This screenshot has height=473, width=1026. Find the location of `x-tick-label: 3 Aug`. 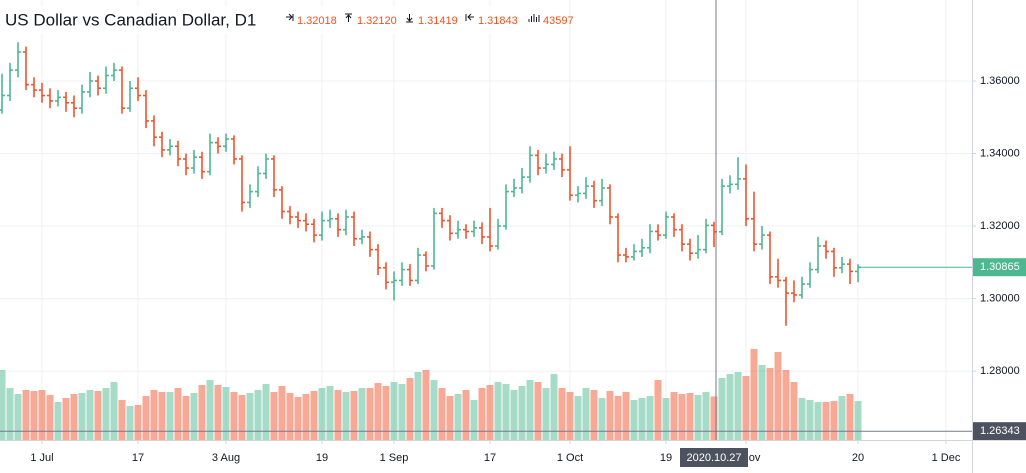

x-tick-label: 3 Aug is located at coordinates (226, 458).